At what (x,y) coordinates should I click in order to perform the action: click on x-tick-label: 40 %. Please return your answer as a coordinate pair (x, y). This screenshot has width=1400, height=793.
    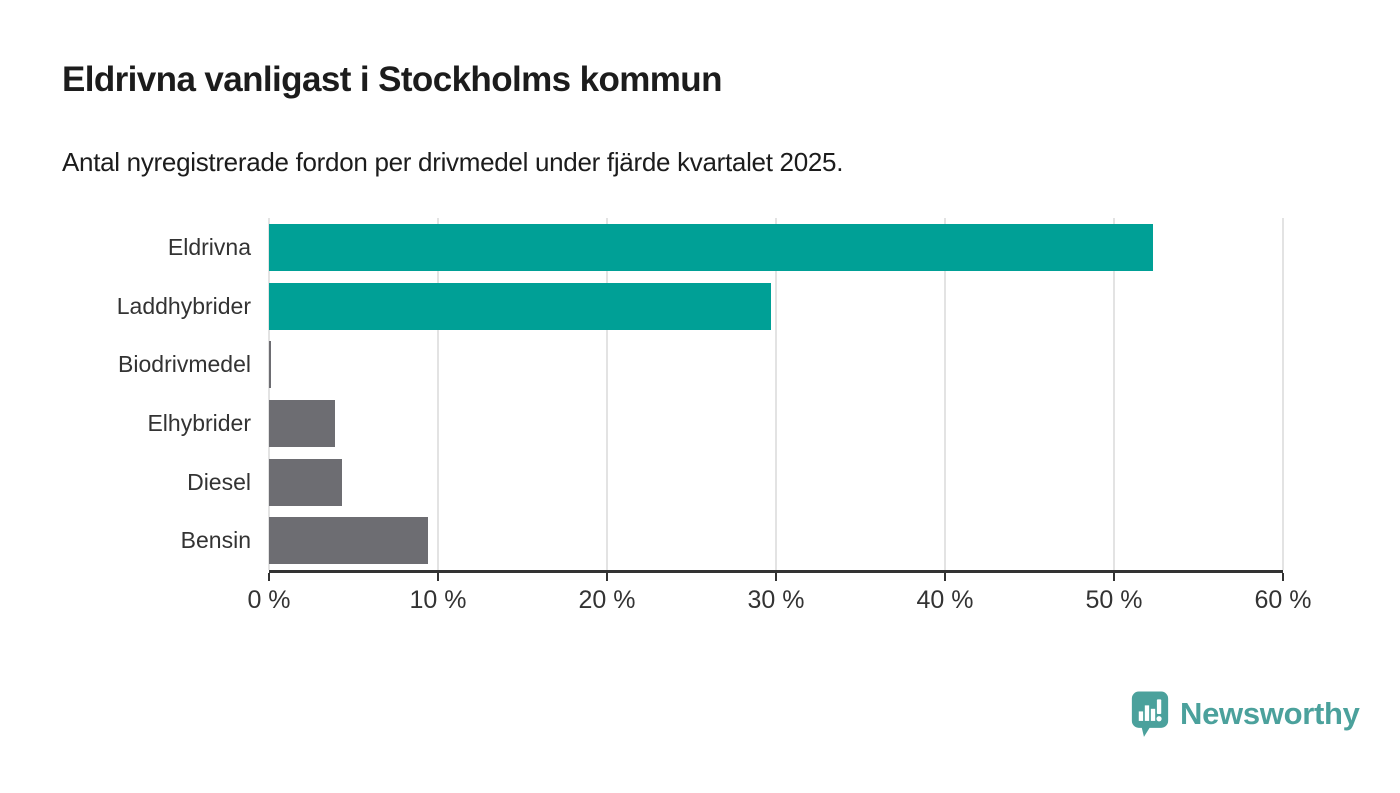
    Looking at the image, I should click on (945, 600).